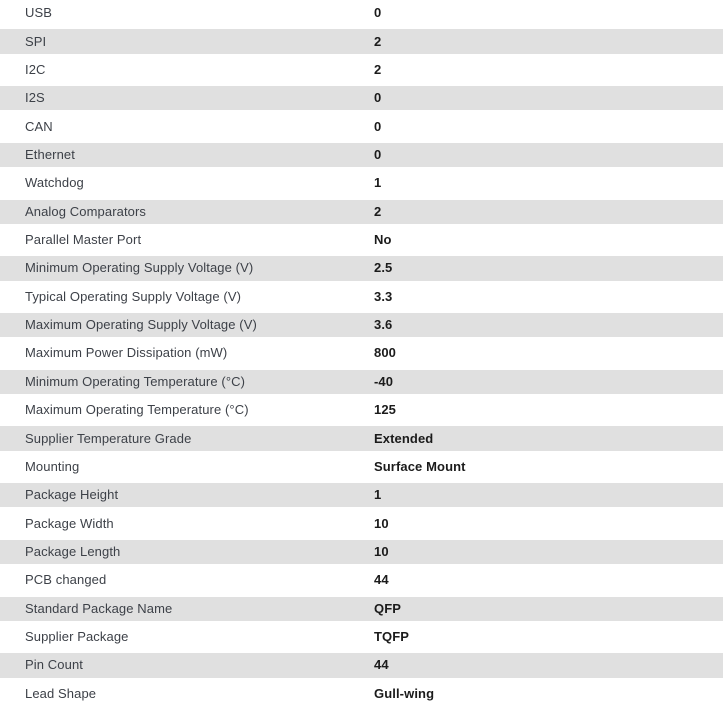 This screenshot has width=723, height=709. I want to click on spec-value: 800, so click(385, 353).